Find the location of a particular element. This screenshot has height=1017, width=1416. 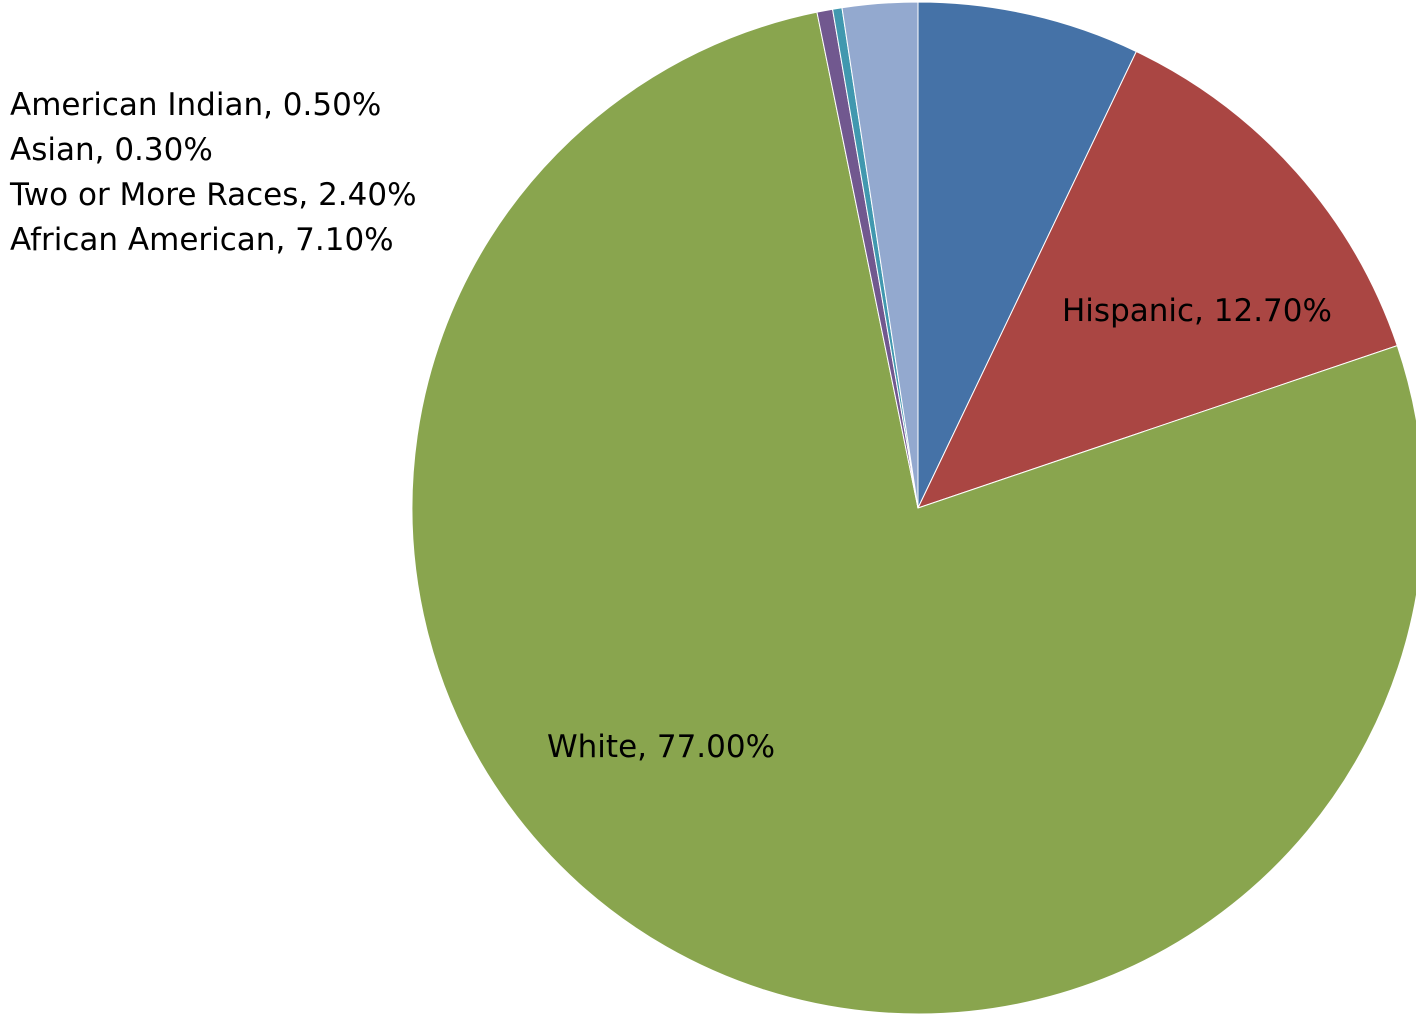

label-asian: Asian, 0.30% is located at coordinates (111, 150).